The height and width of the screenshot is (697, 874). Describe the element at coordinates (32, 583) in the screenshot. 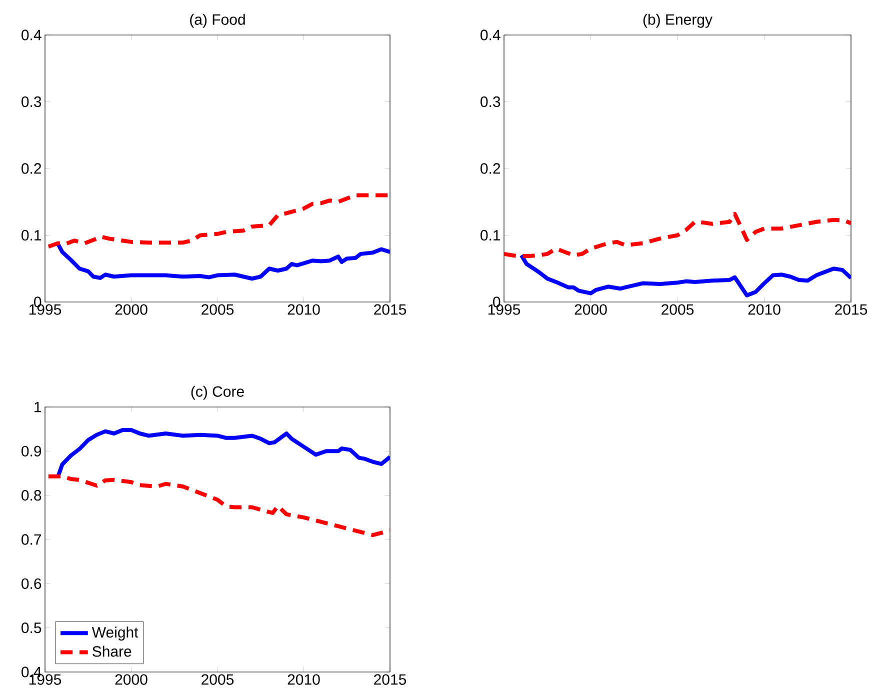

I see `y-tick-label: 0.6` at that location.